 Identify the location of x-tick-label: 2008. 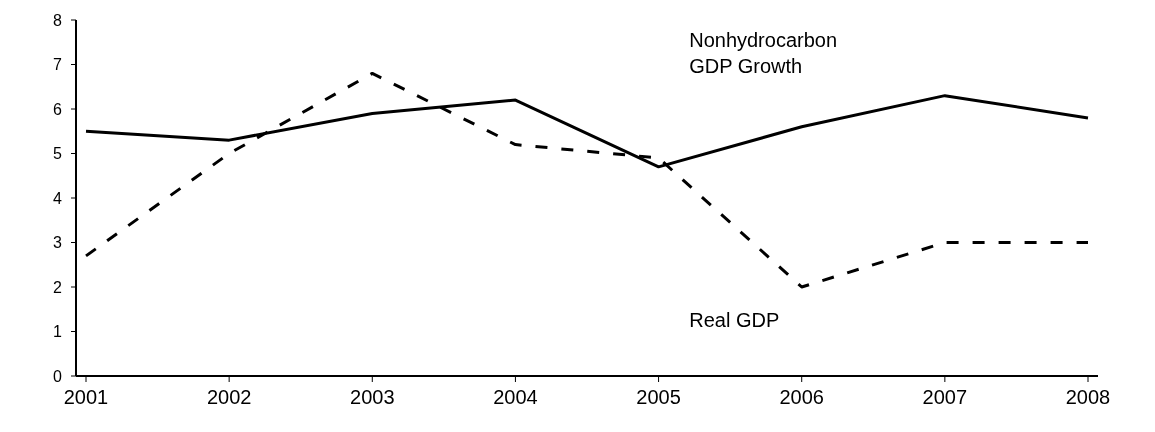
(1088, 397).